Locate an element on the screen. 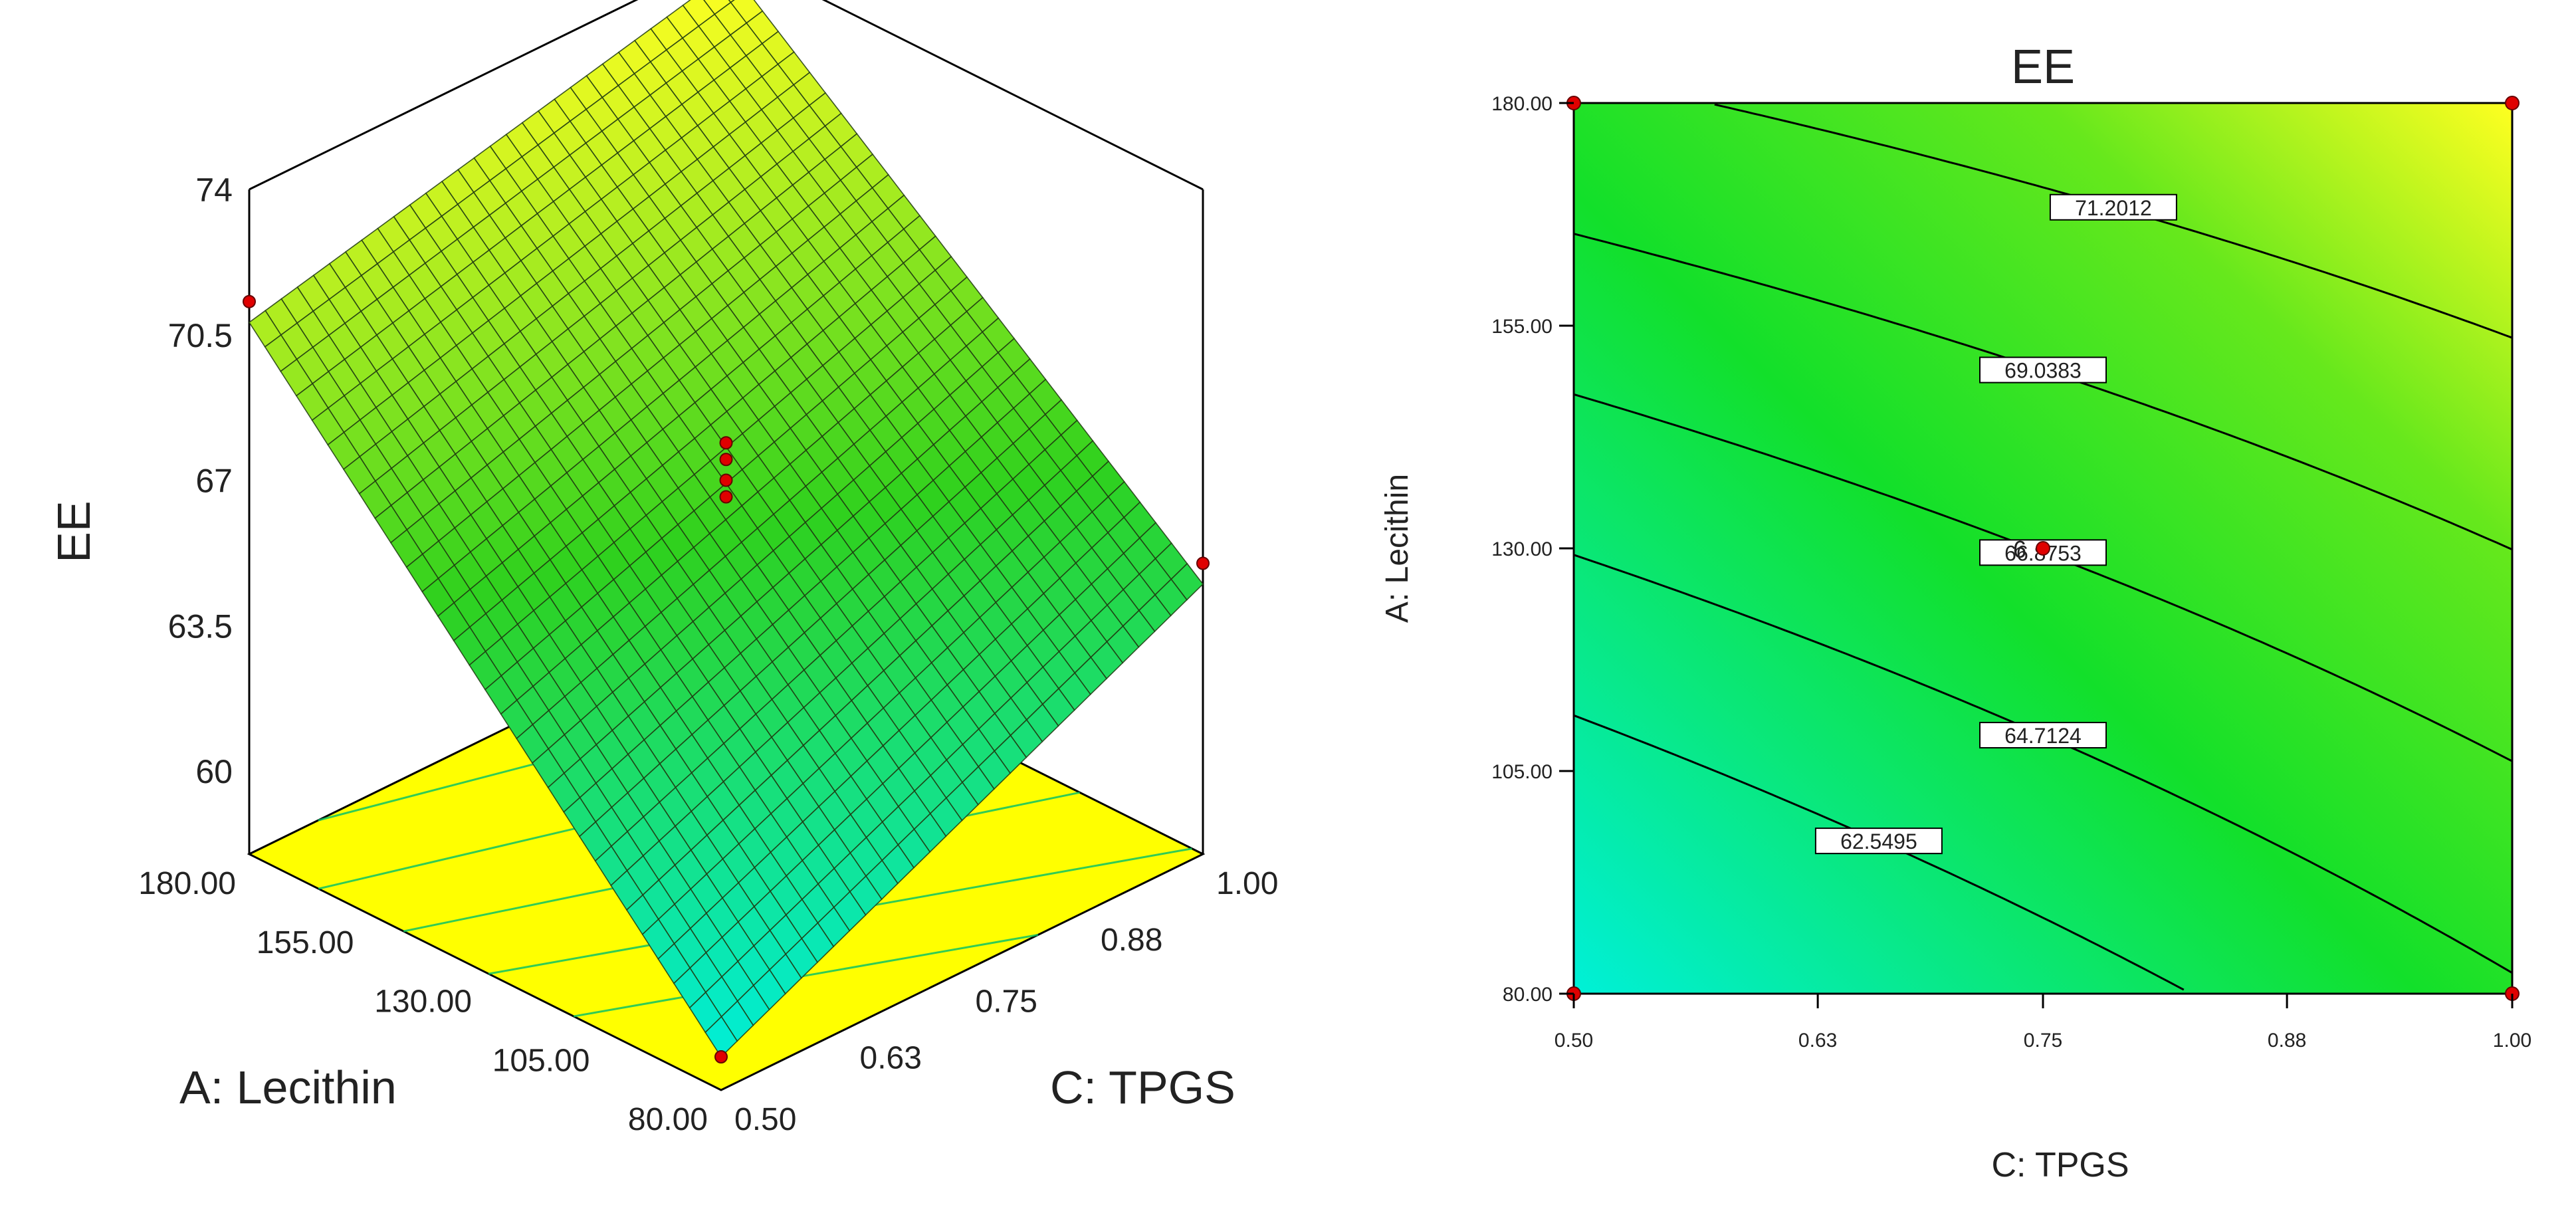 Image resolution: width=2576 pixels, height=1223 pixels. contour-label: 69.0383 is located at coordinates (2043, 371).